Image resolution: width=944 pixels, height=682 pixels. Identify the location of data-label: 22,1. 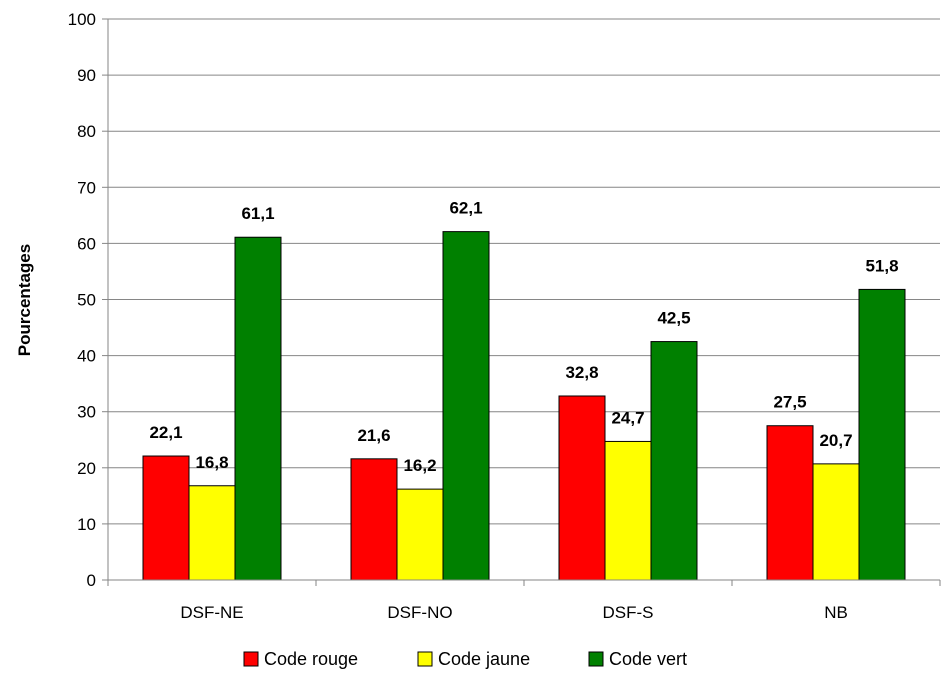
(165, 432).